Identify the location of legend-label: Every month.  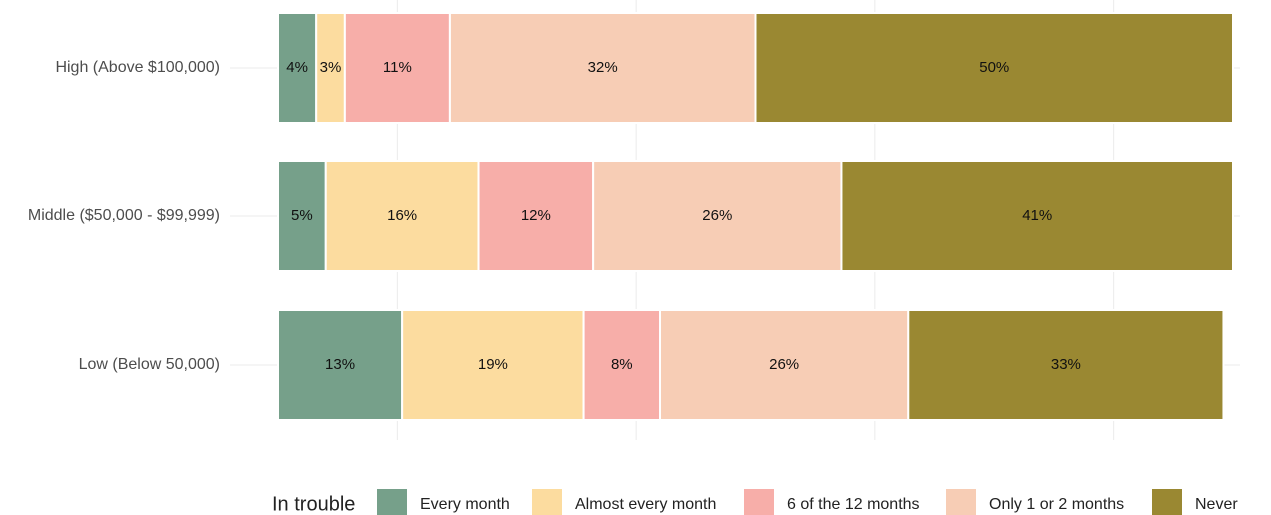
(465, 504).